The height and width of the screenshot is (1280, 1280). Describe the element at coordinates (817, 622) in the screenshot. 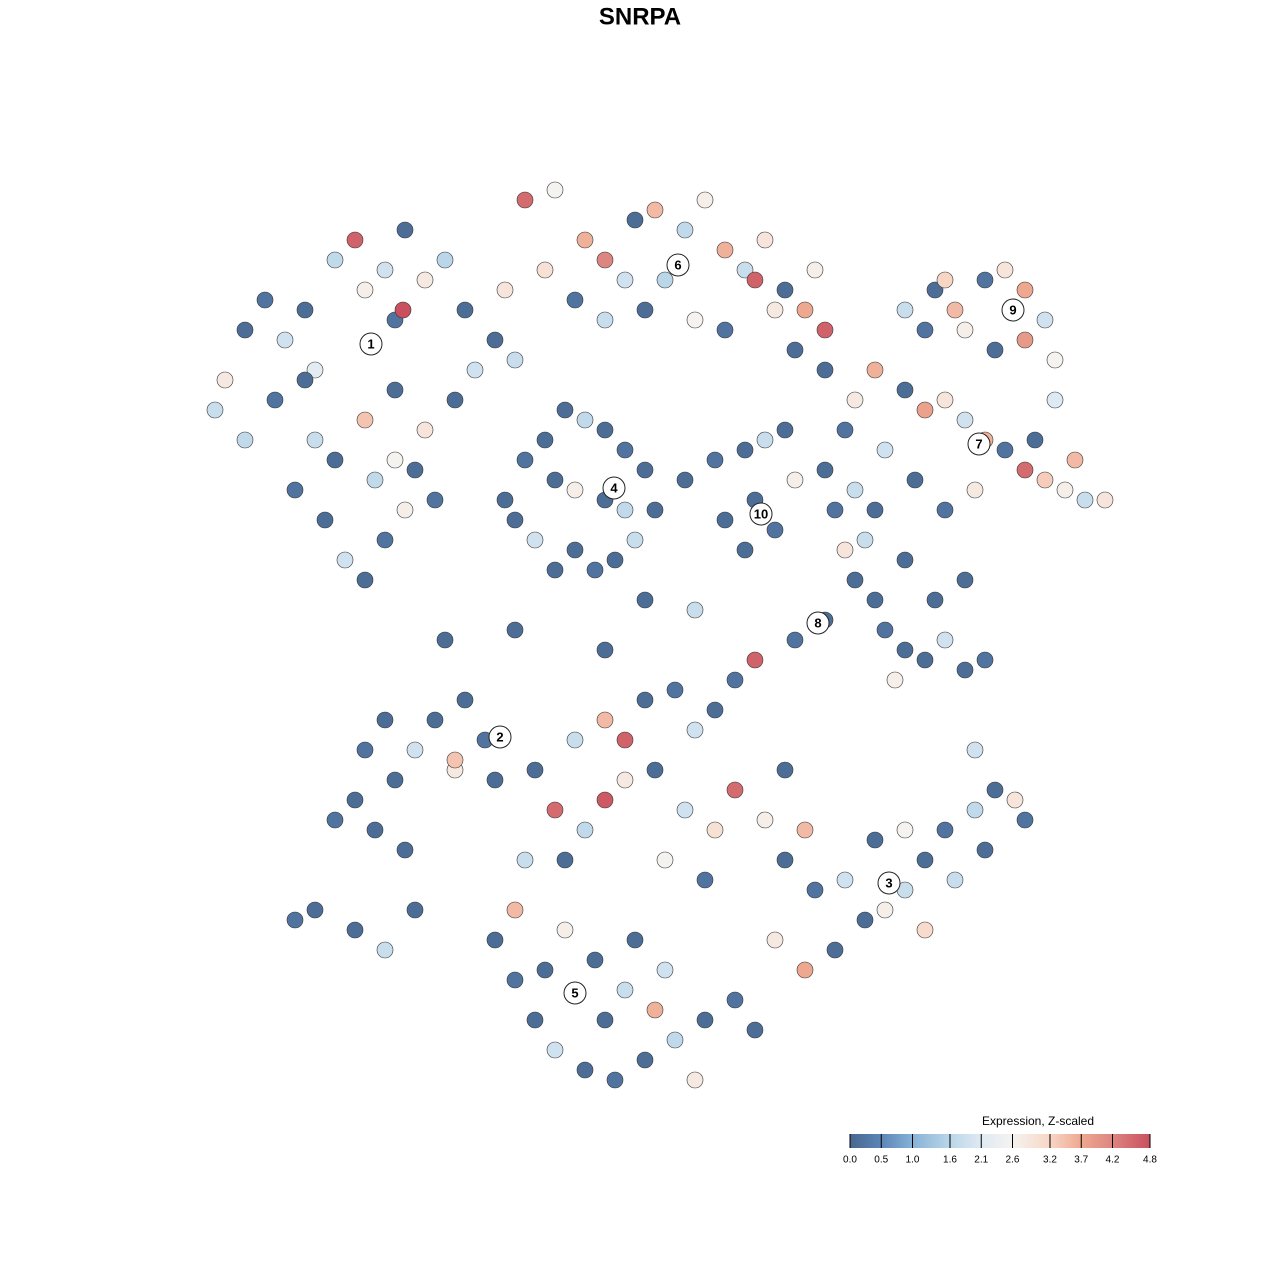

I see `cluster-label: 8` at that location.